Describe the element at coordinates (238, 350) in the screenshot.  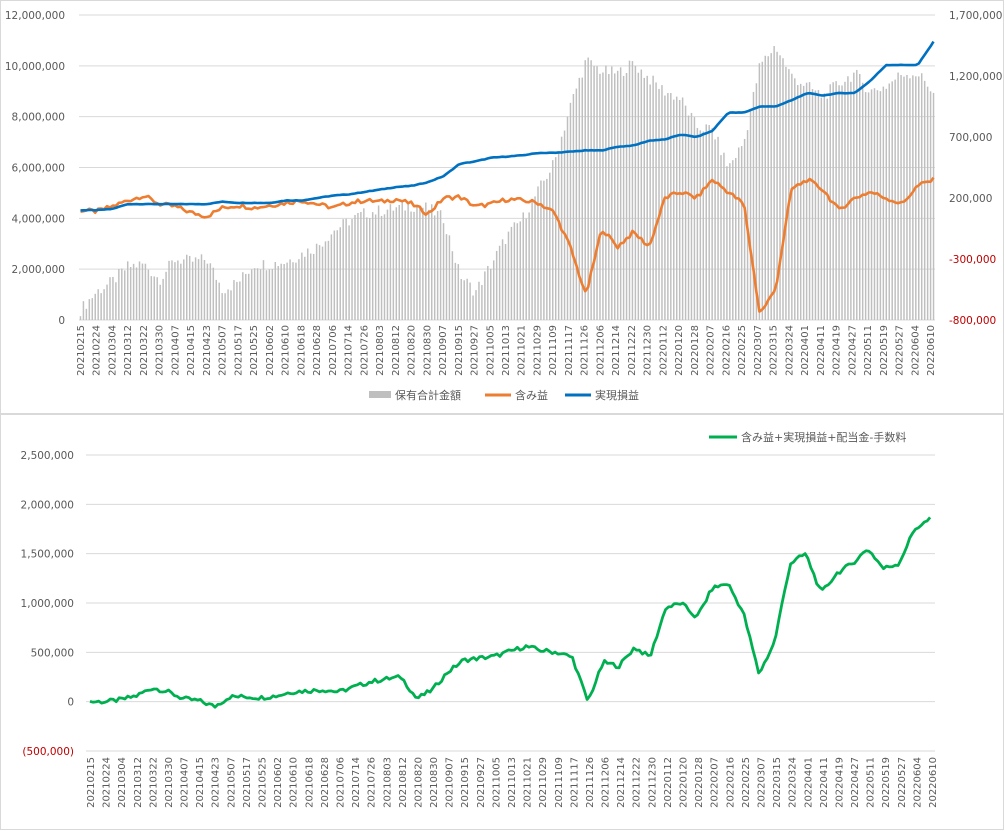
I see `x-tick-label: 20210517` at that location.